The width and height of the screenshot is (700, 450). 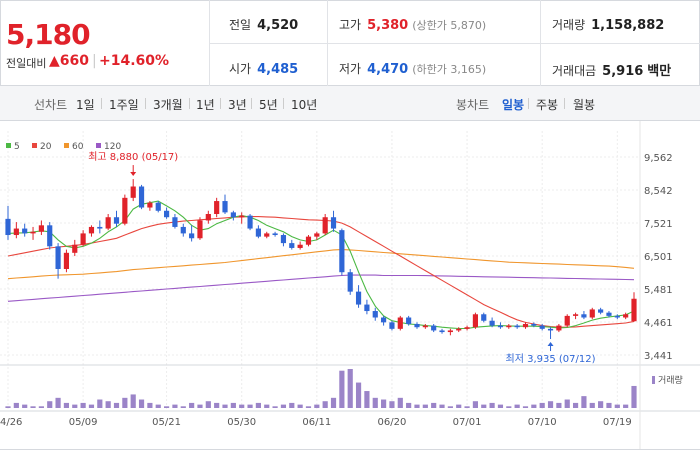 What do you see at coordinates (658, 290) in the screenshot?
I see `y-tick-label: 5,481` at bounding box center [658, 290].